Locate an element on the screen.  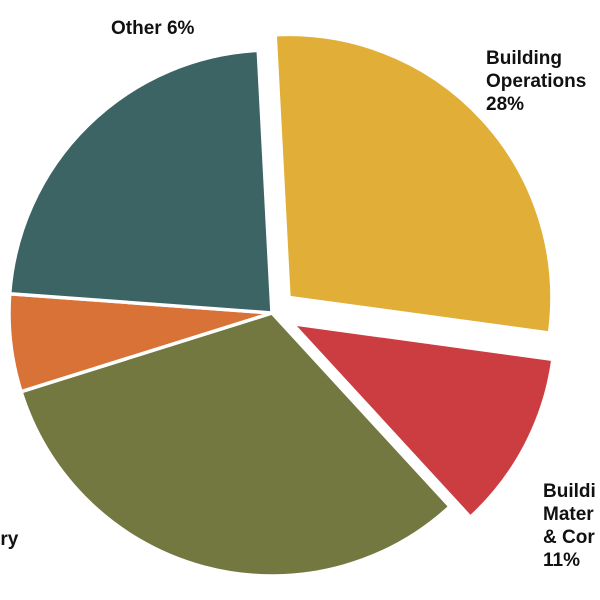
slice-label-4: Other 6% is located at coordinates (153, 28).